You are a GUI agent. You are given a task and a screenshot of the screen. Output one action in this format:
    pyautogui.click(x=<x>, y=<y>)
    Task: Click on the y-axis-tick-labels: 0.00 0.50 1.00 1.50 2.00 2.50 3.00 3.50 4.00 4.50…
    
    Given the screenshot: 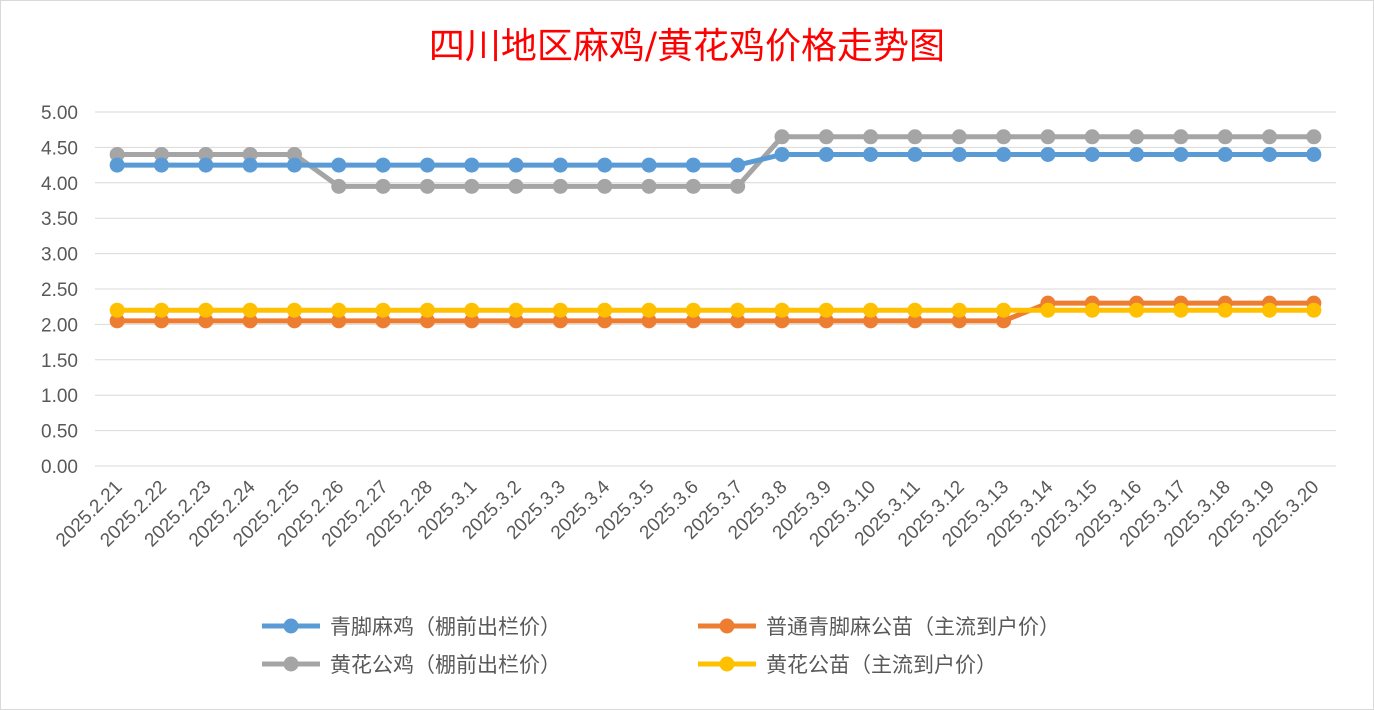 What is the action you would take?
    pyautogui.click(x=59, y=290)
    